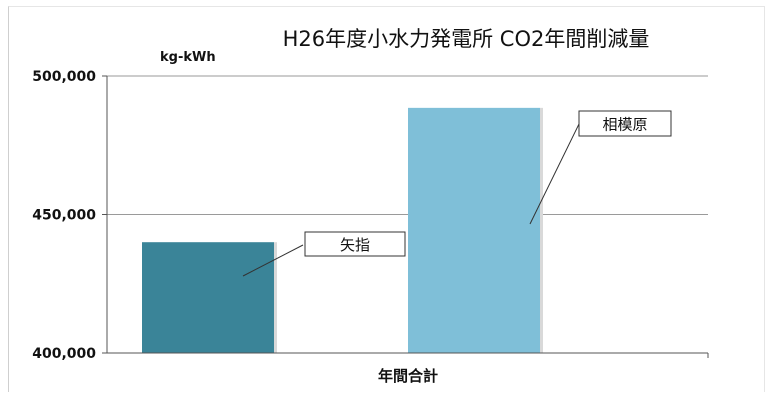 This screenshot has width=776, height=394. Describe the element at coordinates (64, 354) in the screenshot. I see `y-tick-label: 400,000` at that location.